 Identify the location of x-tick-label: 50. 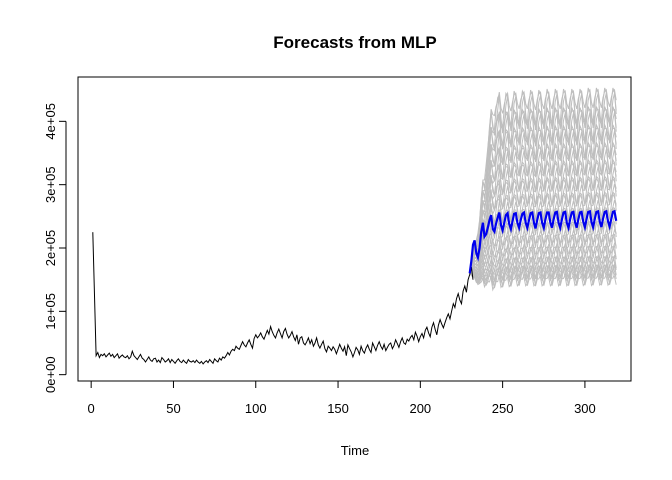
(173, 408).